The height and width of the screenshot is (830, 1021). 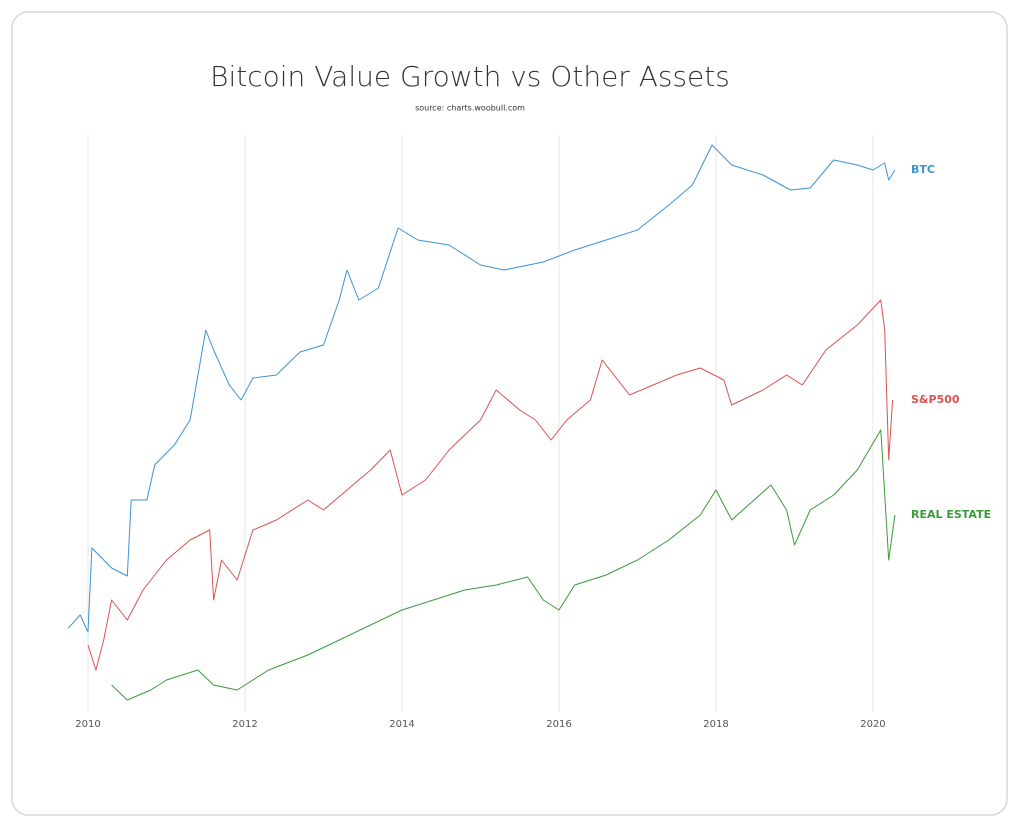 What do you see at coordinates (87, 724) in the screenshot?
I see `x-tick-label: 2010` at bounding box center [87, 724].